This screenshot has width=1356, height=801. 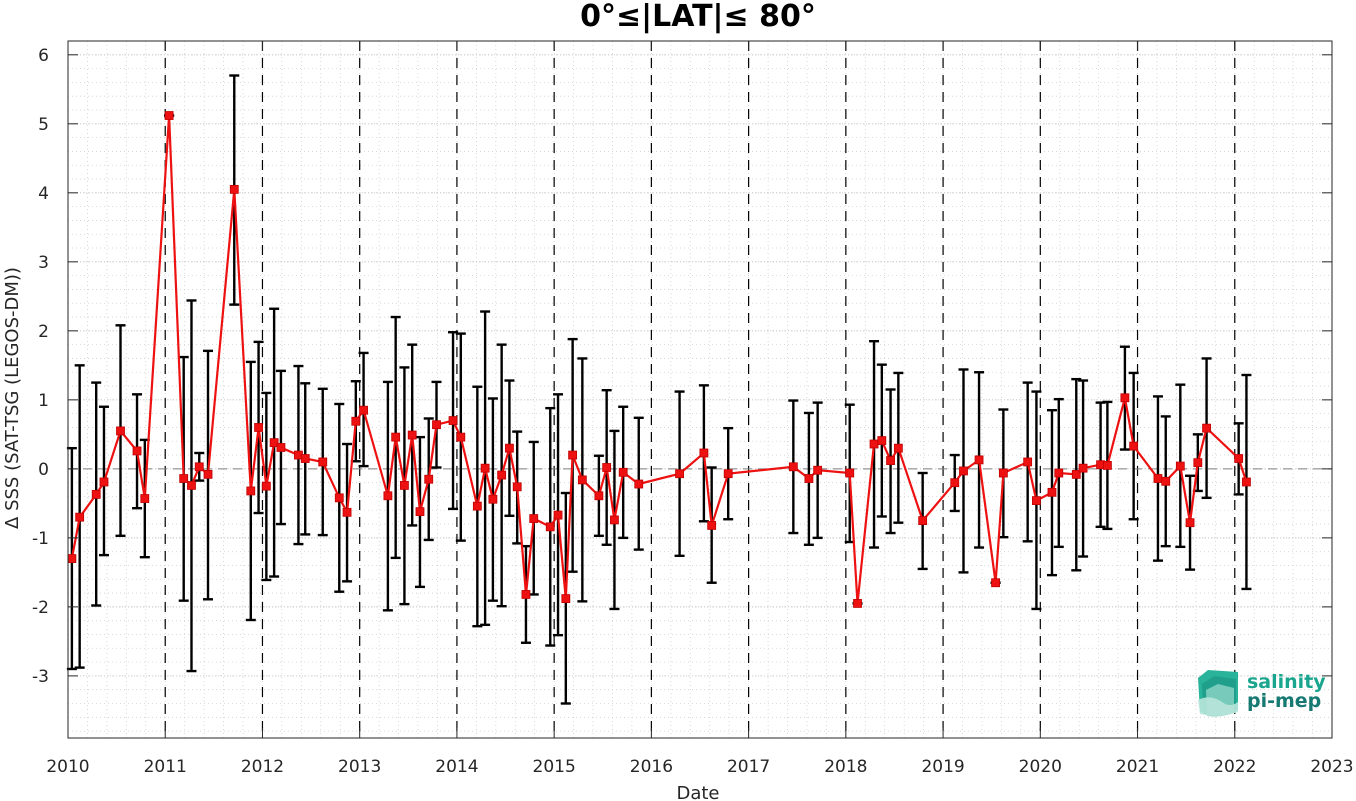 What do you see at coordinates (43, 56) in the screenshot?
I see `y-tick-label: 6` at bounding box center [43, 56].